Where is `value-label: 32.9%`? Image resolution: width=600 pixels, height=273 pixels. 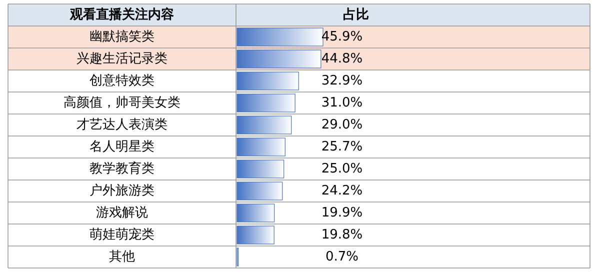 value-label: 32.9% is located at coordinates (342, 81).